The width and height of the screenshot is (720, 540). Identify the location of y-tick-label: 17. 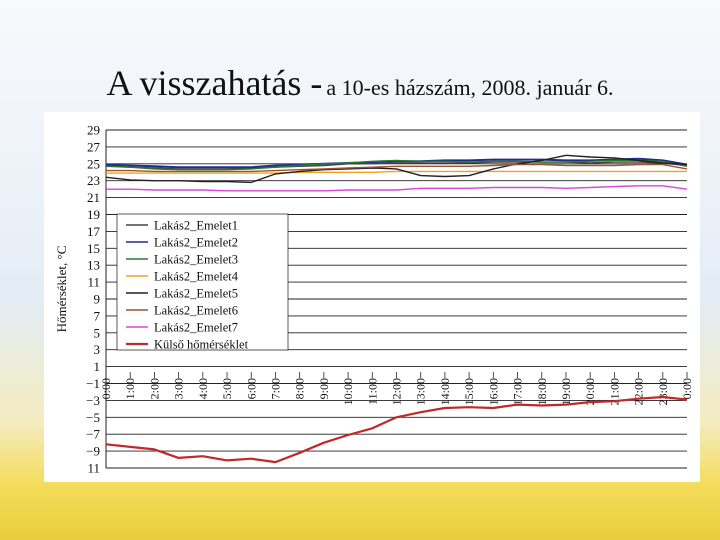
(94, 231).